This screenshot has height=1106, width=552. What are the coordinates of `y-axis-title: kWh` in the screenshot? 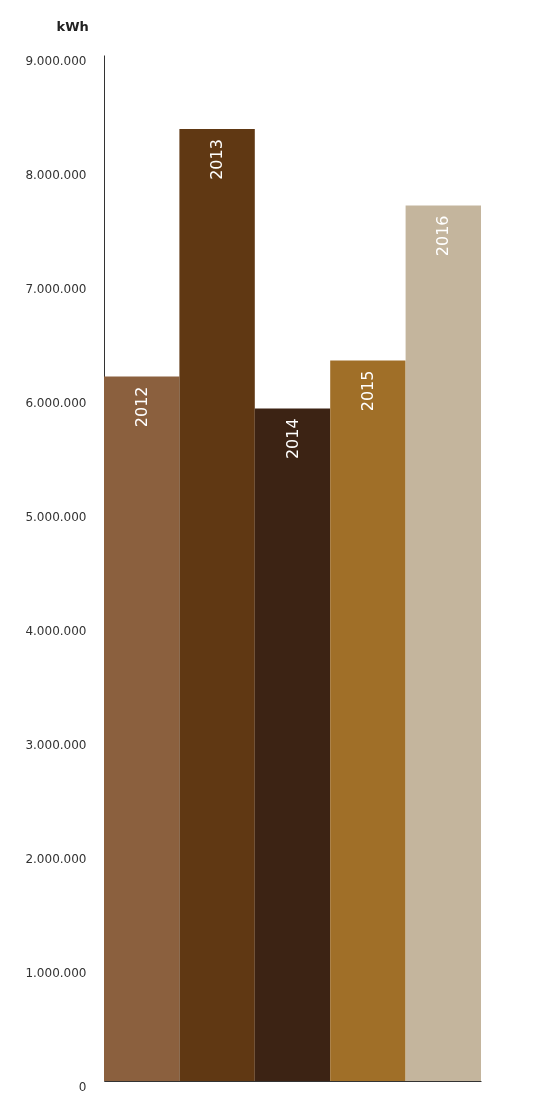 It's located at (72, 26).